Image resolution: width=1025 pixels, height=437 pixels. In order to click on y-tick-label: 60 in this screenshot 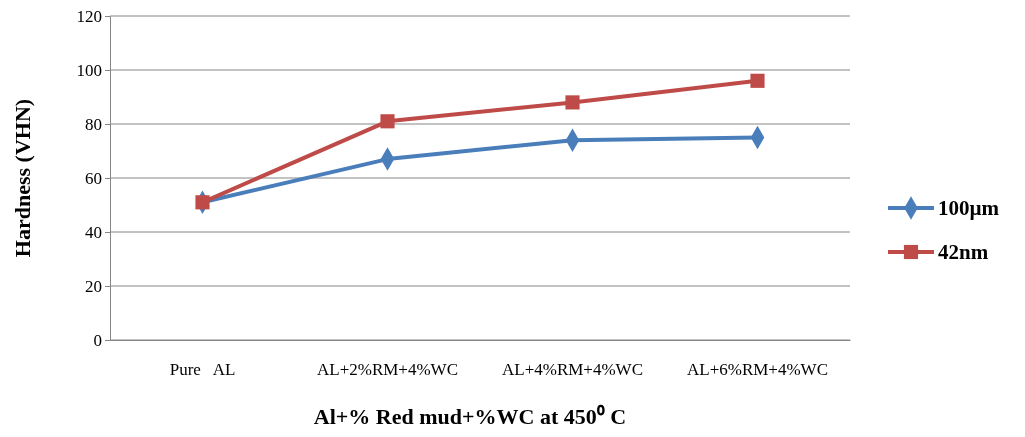, I will do `click(93, 178)`.